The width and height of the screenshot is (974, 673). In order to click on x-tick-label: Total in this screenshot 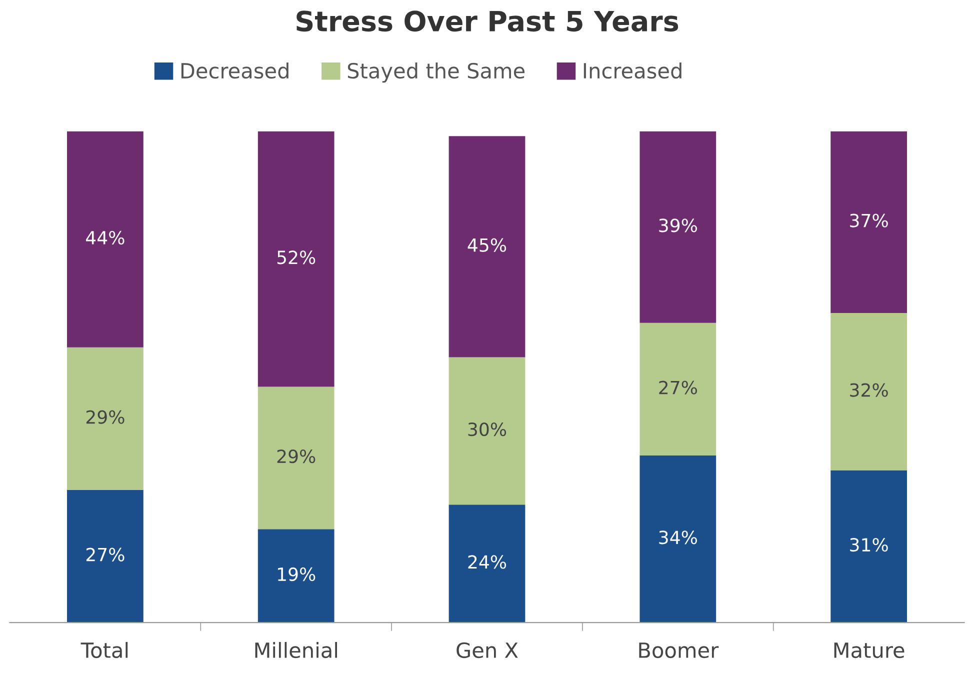, I will do `click(104, 650)`.